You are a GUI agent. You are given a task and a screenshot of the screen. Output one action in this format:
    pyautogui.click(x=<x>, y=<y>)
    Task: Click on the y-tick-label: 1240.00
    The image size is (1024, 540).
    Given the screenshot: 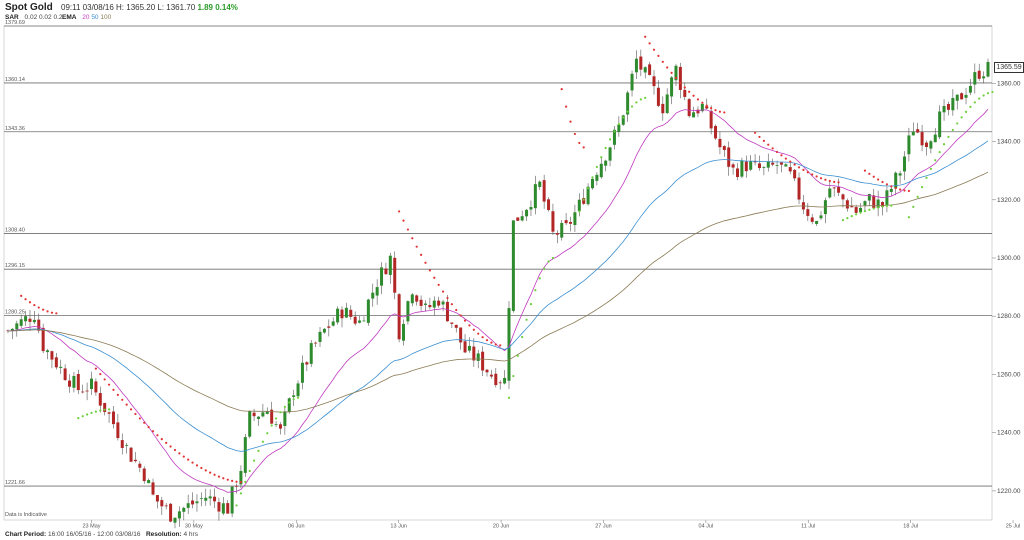 What is the action you would take?
    pyautogui.click(x=1009, y=433)
    